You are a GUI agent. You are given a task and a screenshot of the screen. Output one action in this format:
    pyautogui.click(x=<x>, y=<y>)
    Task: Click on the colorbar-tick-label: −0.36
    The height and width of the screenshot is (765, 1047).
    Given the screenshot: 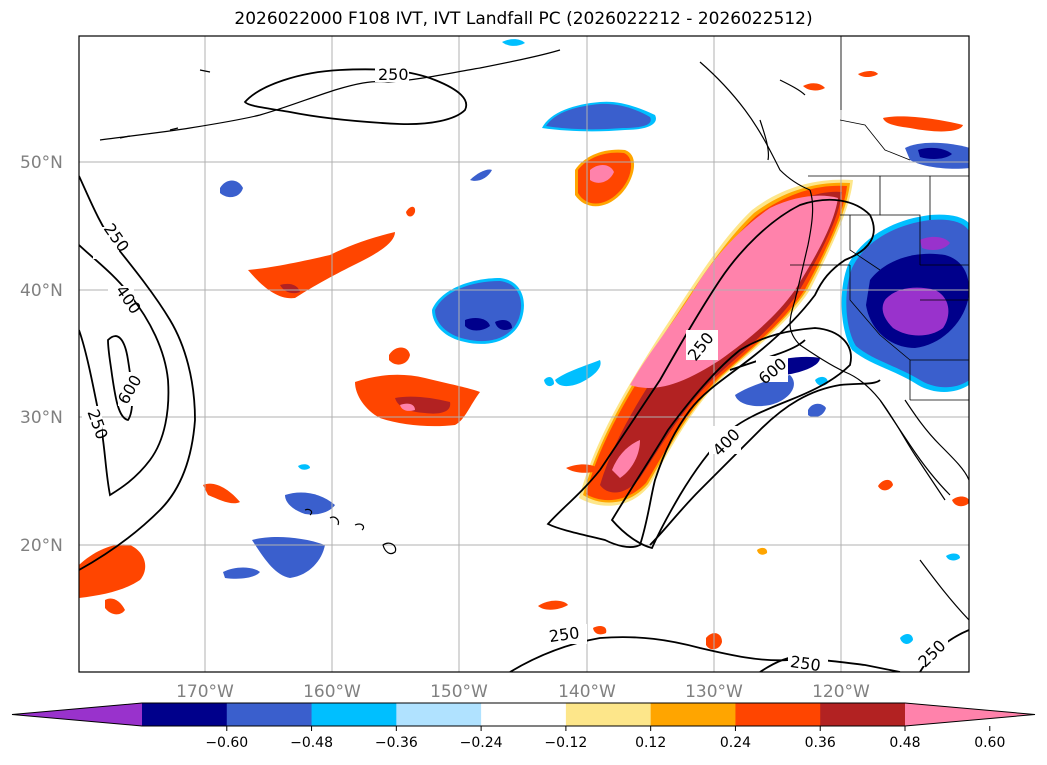 What is the action you would take?
    pyautogui.click(x=396, y=743)
    